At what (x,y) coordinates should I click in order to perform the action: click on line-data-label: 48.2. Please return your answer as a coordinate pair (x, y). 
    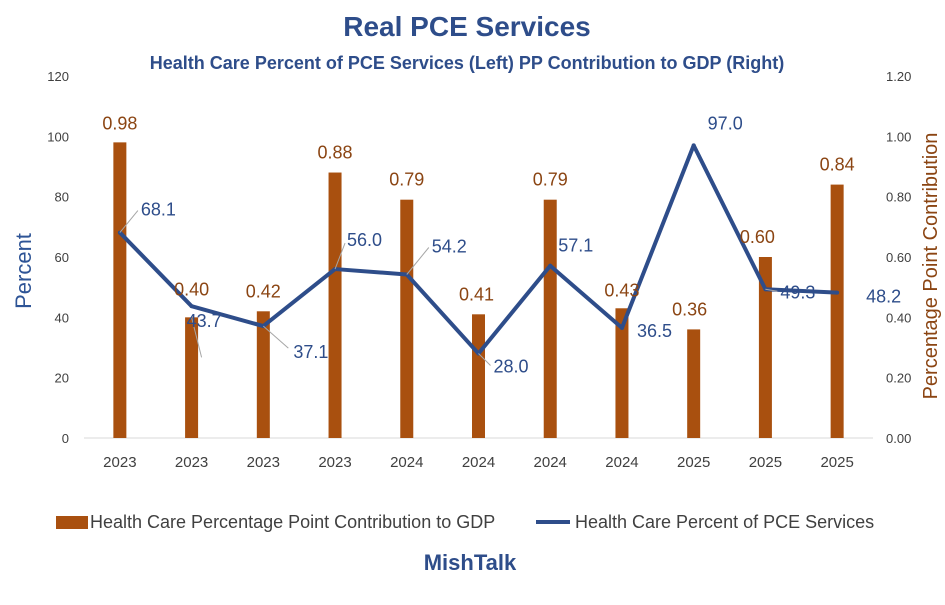
    Looking at the image, I should click on (883, 297).